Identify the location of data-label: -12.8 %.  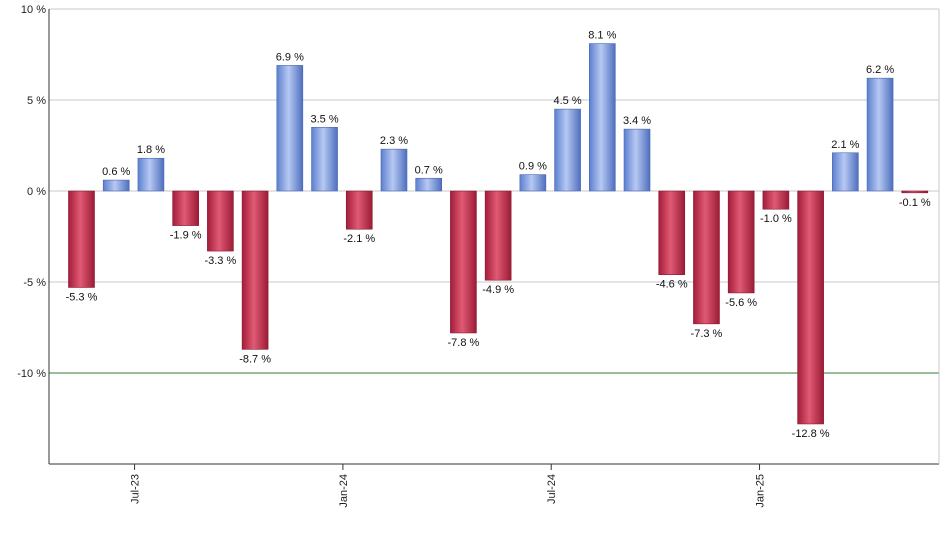
(811, 434).